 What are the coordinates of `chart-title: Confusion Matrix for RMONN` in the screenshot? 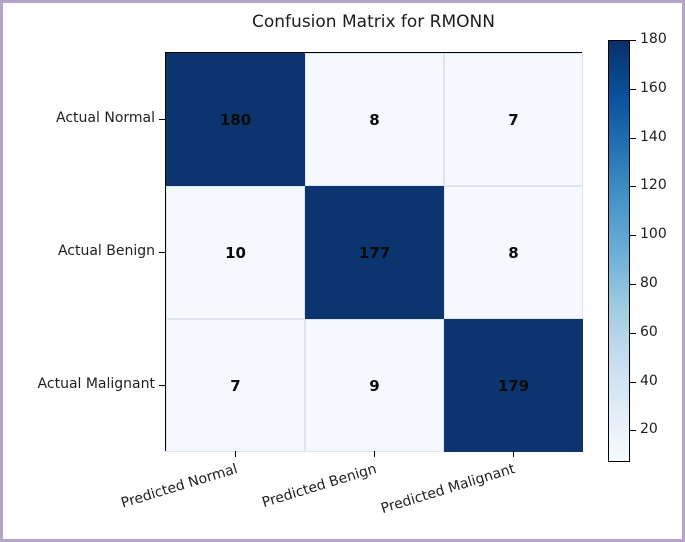 It's located at (373, 22).